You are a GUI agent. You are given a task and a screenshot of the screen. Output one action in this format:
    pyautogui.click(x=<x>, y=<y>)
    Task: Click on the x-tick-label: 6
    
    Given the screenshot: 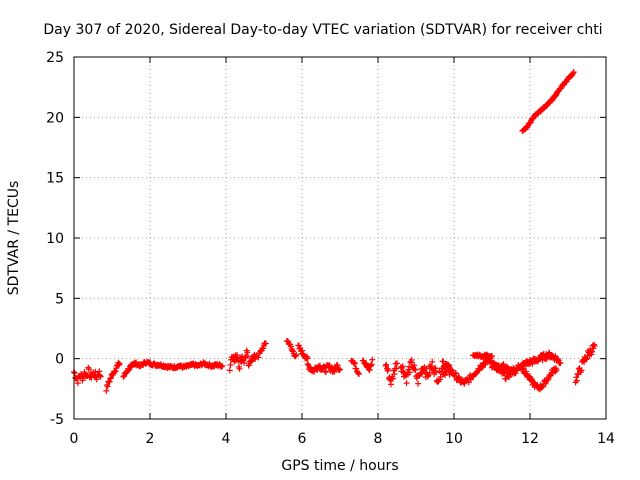 What is the action you would take?
    pyautogui.click(x=302, y=439)
    